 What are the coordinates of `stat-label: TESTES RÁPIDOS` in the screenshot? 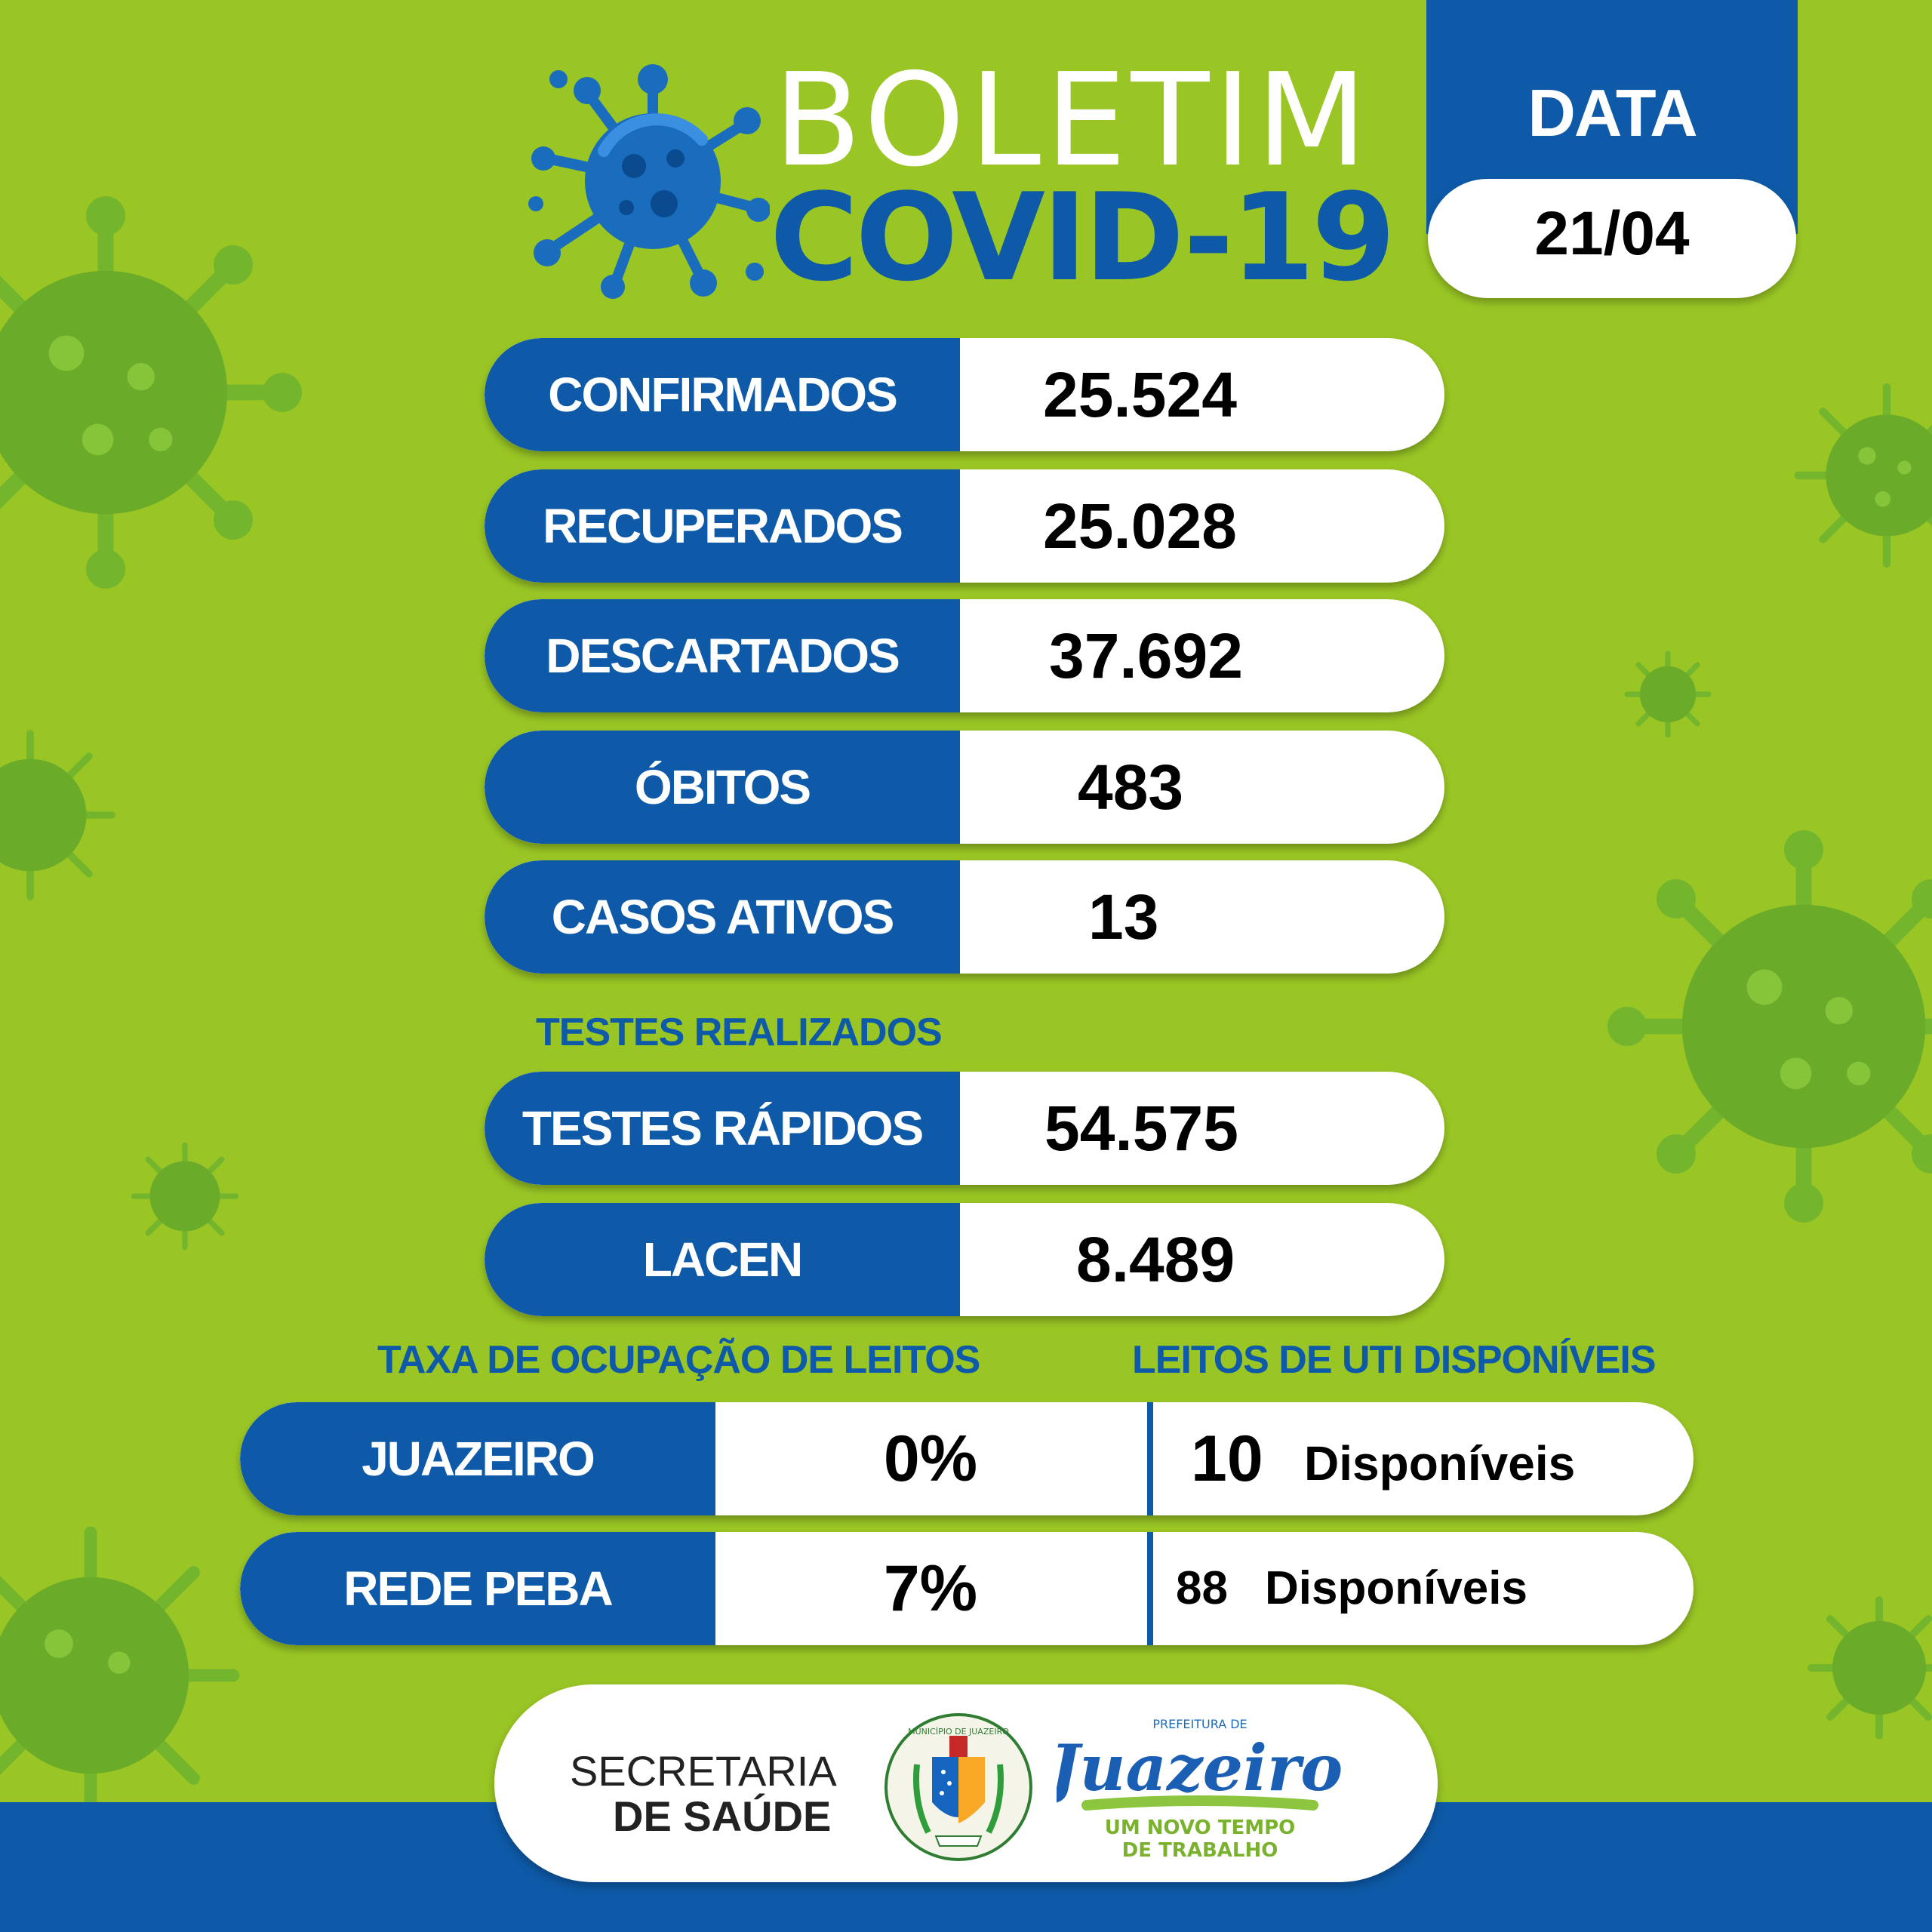 It's located at (722, 1128).